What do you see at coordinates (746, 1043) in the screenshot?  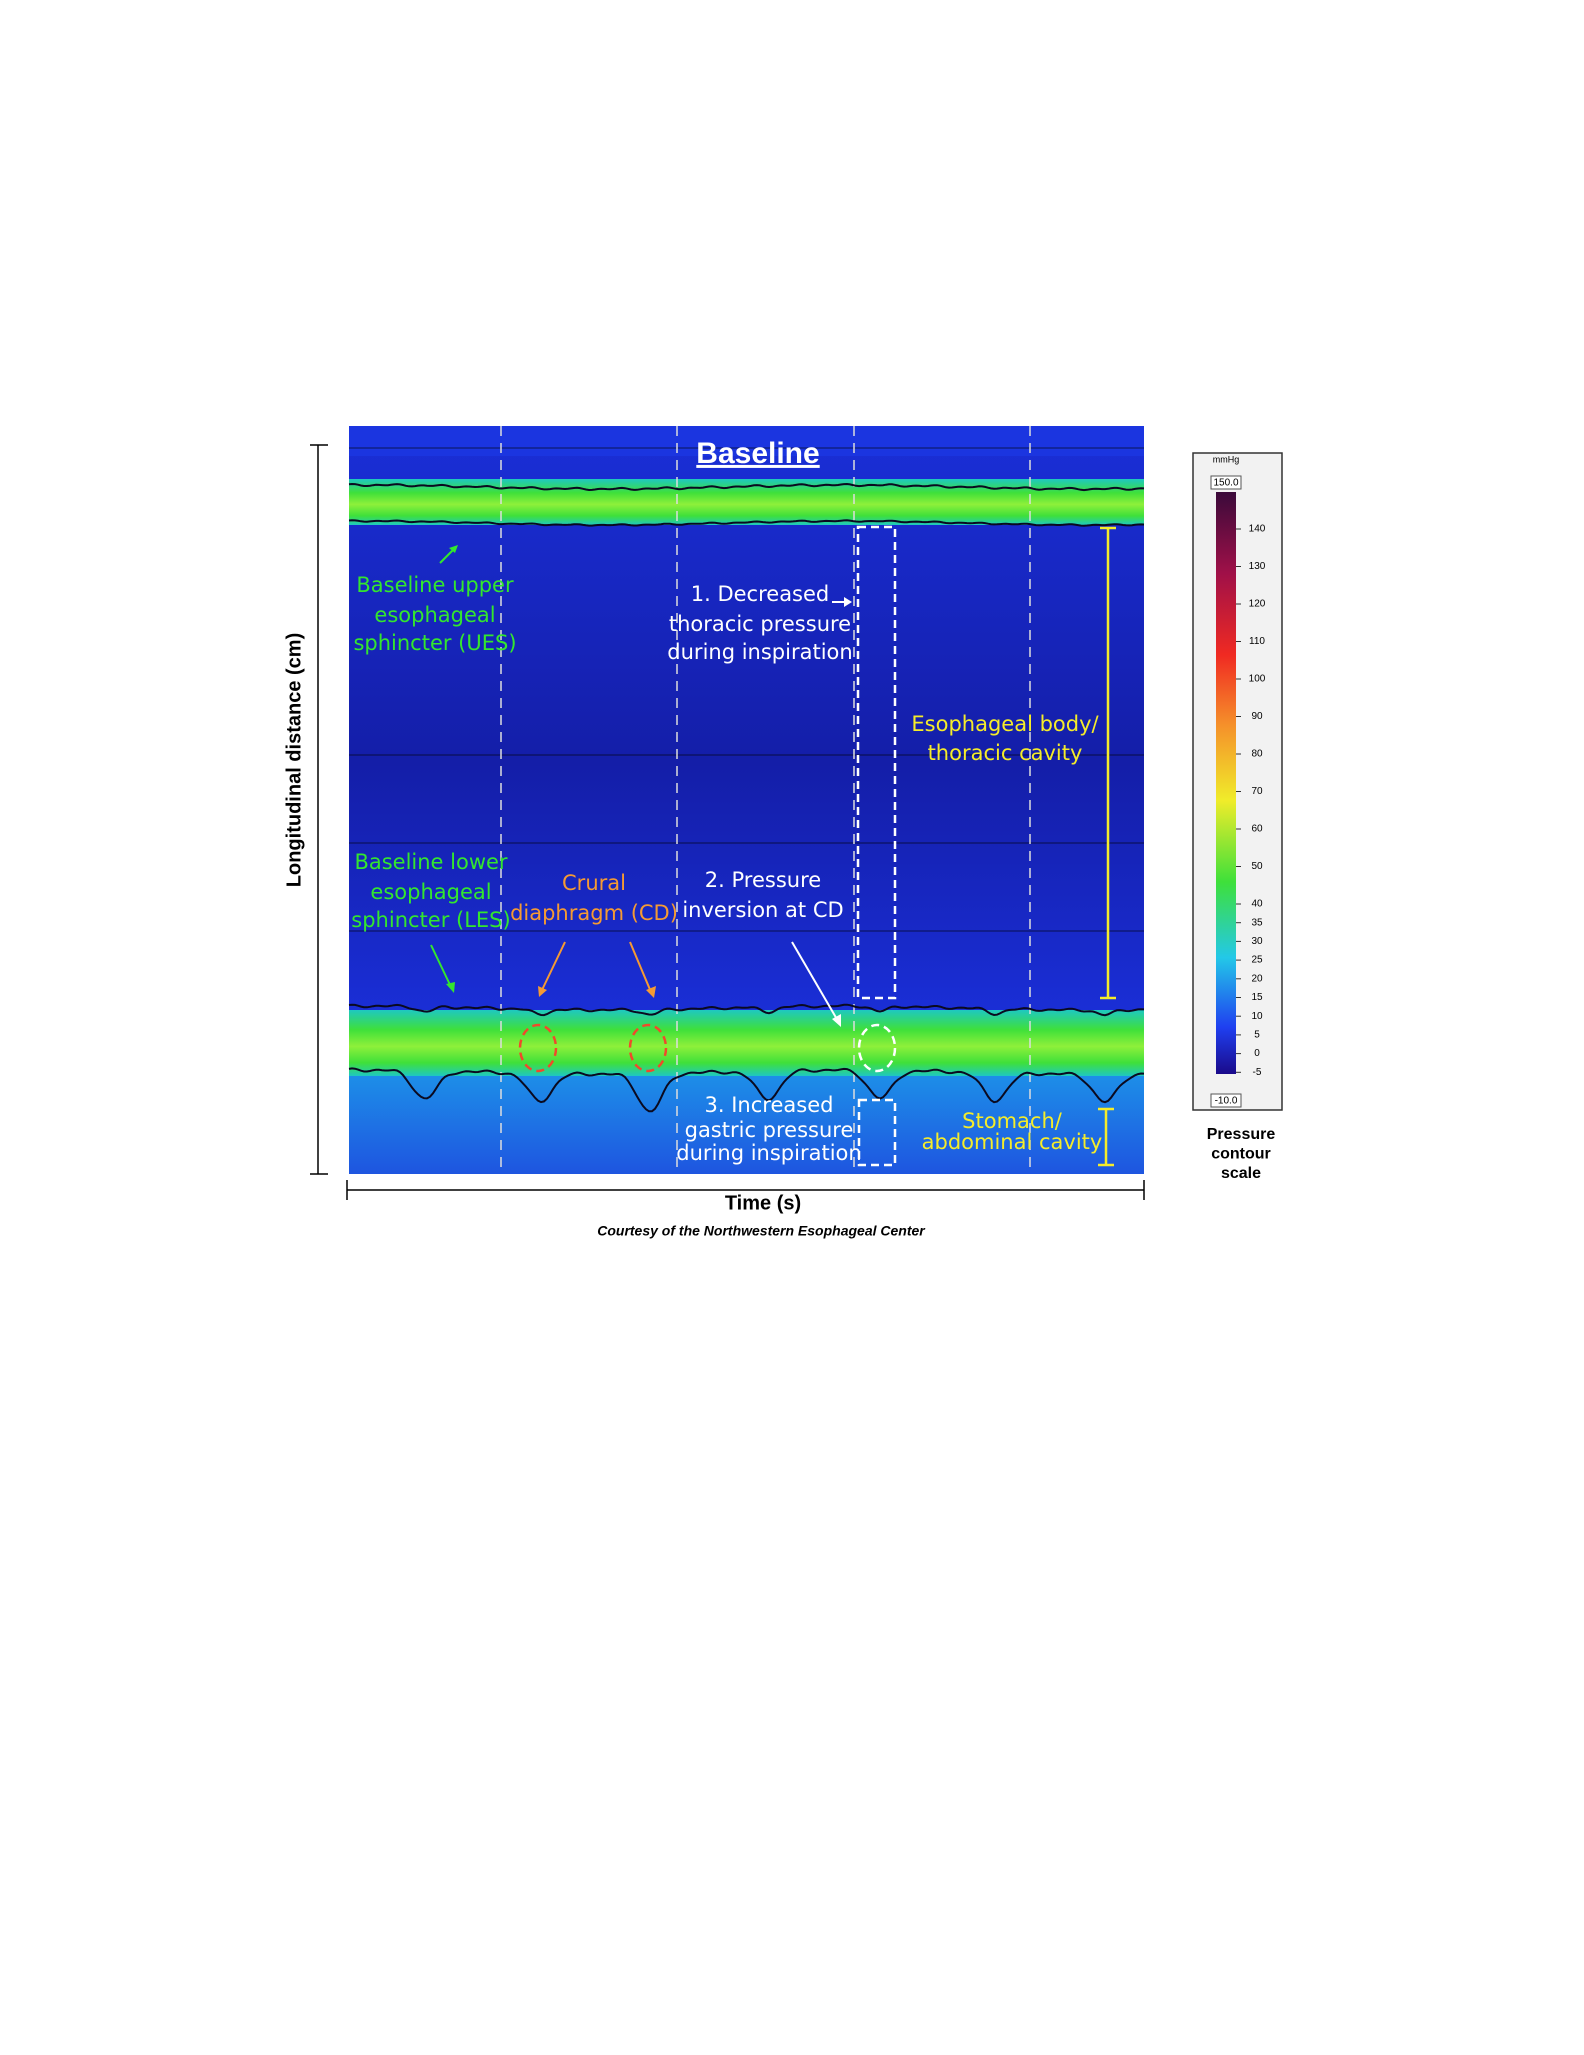 I see `les-band` at bounding box center [746, 1043].